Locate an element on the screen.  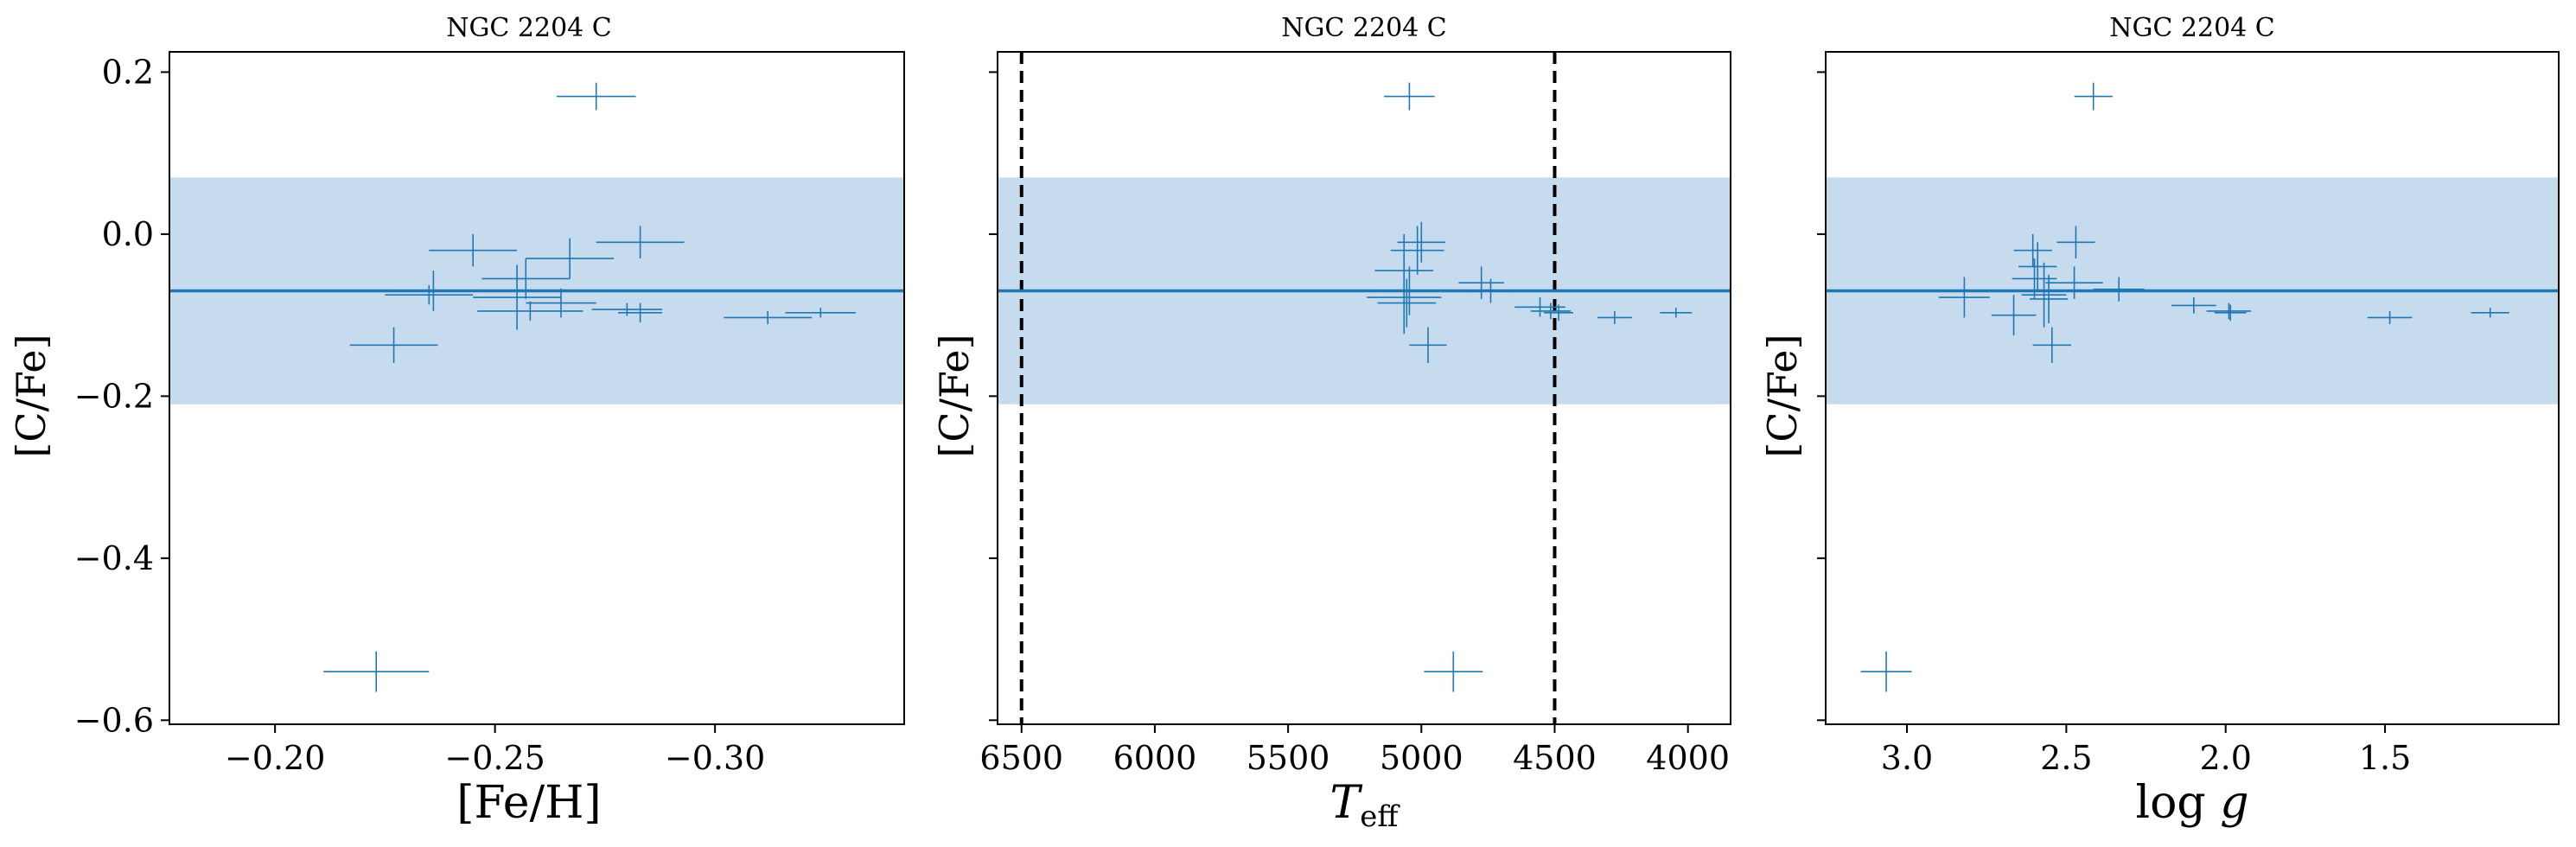
x-tick-label: 2.5 is located at coordinates (2066, 758).